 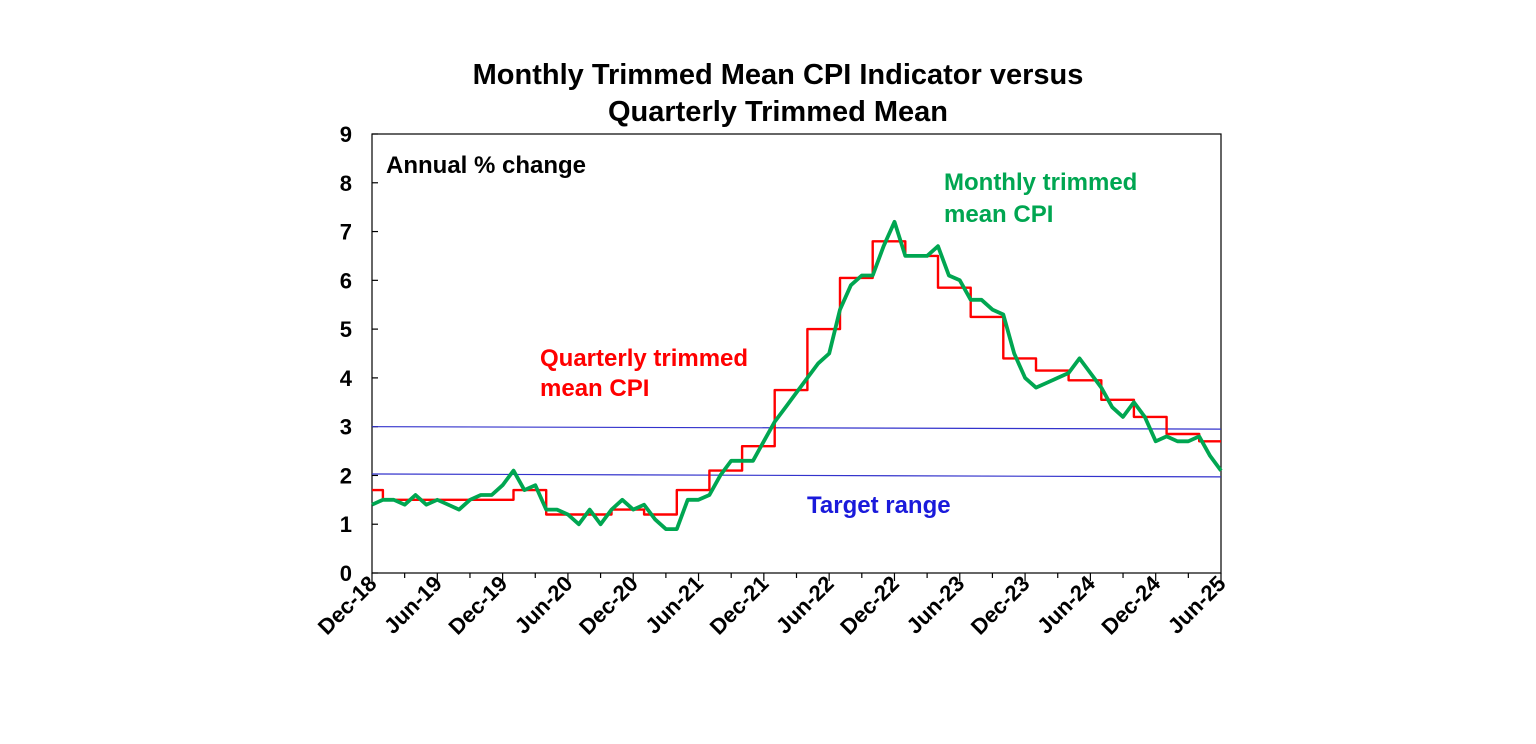 I want to click on target-range-label: Target range, so click(x=879, y=505).